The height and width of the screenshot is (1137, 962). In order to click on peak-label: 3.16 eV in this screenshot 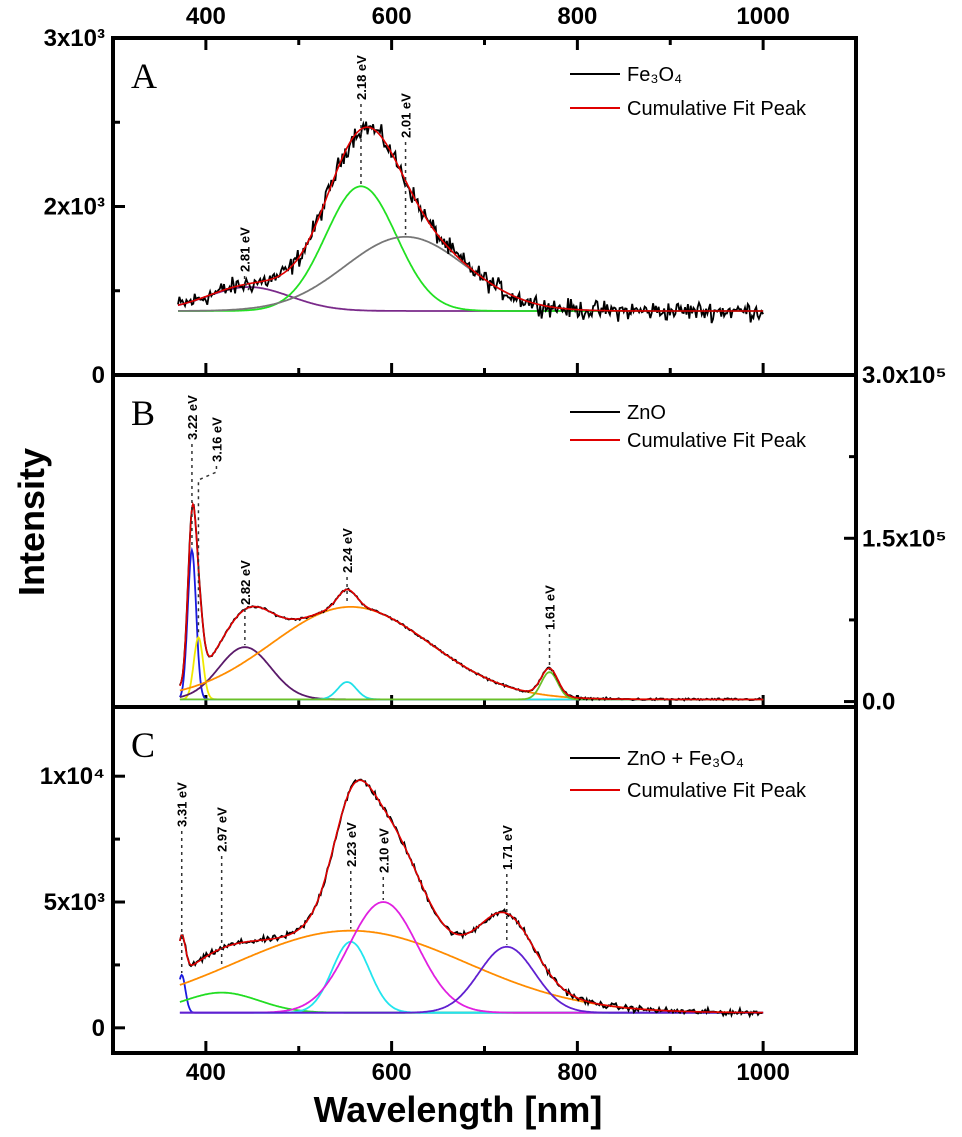, I will do `click(216, 439)`.